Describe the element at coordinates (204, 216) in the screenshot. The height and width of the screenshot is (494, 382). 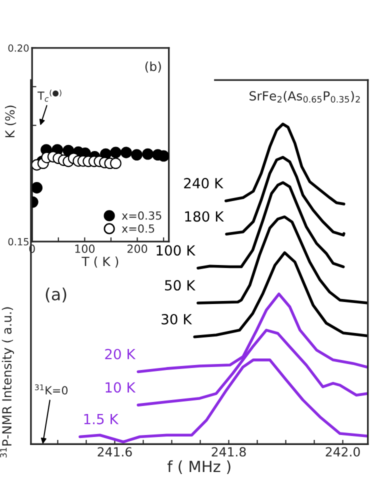
I see `series-label: 180 K` at that location.